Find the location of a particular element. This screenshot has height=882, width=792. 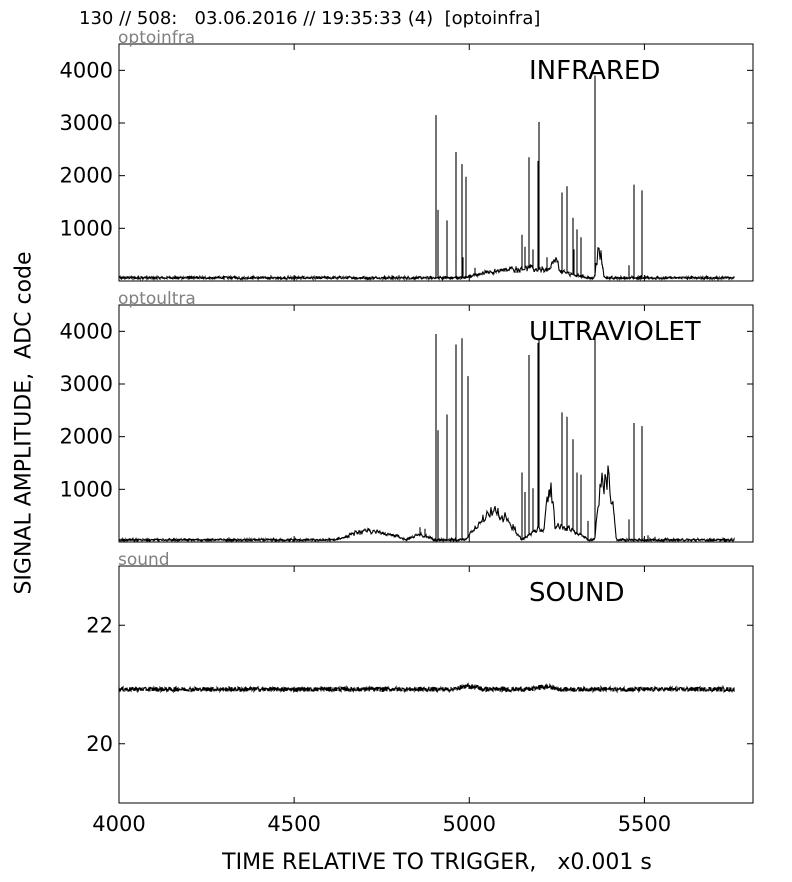

panel-title: ULTRAVIOLET is located at coordinates (615, 332).